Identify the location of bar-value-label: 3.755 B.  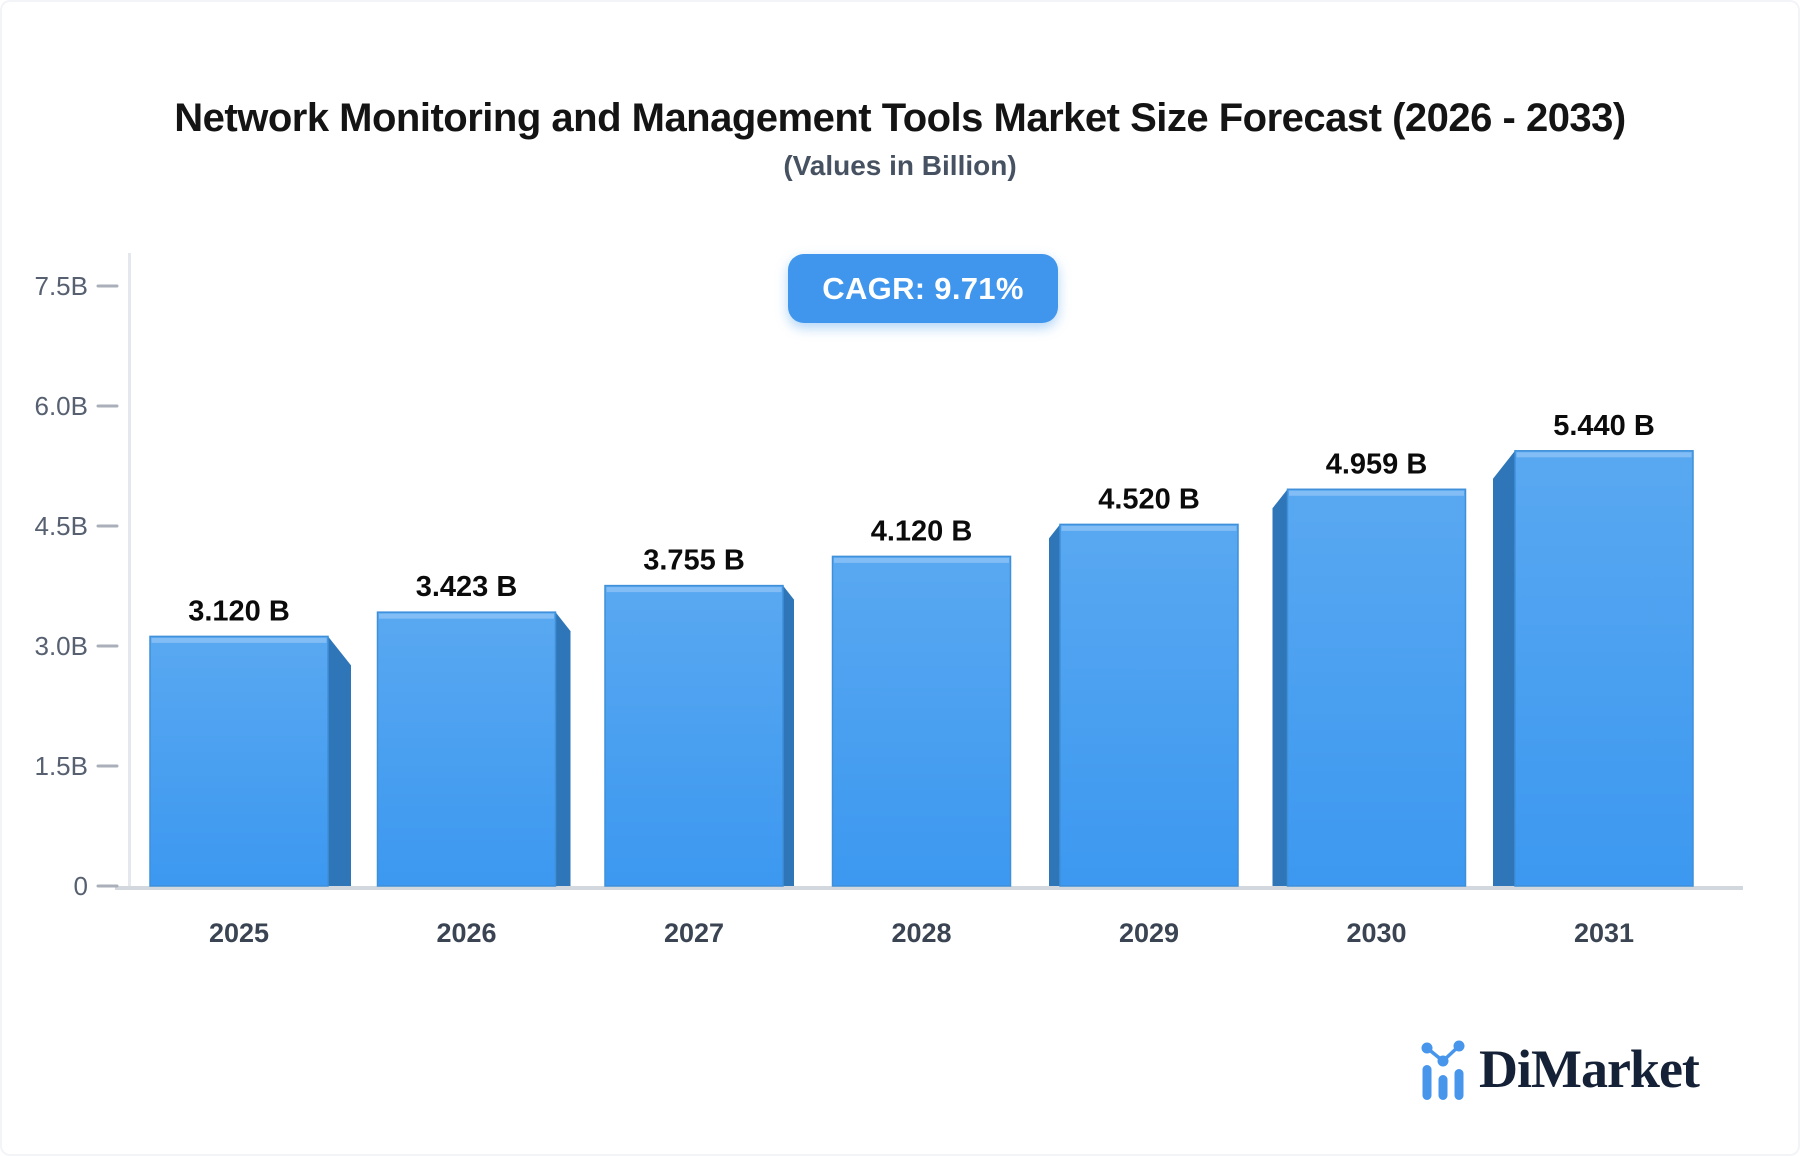
(694, 561).